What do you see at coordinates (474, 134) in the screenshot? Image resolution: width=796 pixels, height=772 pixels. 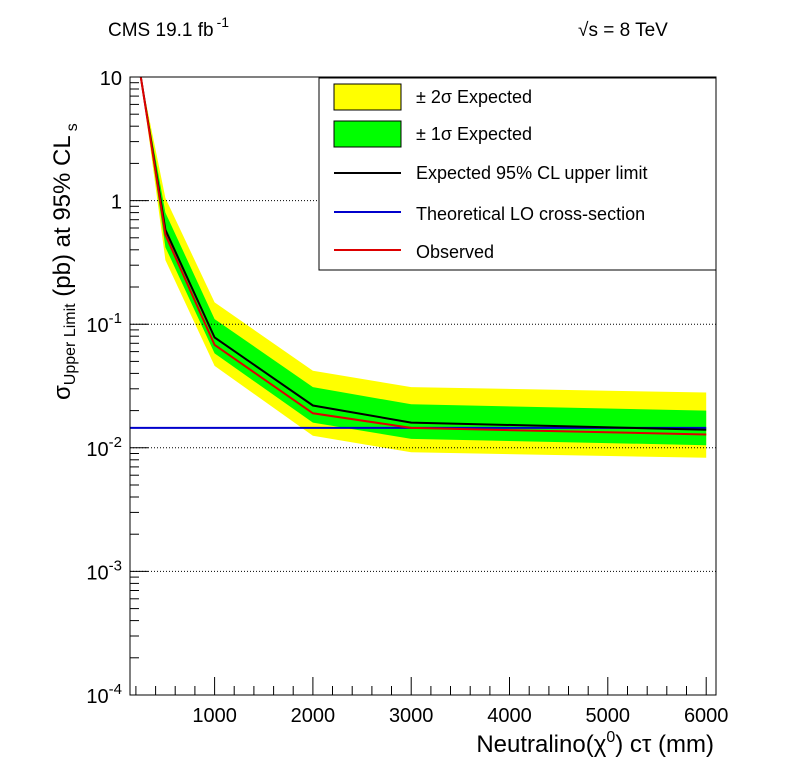 I see `legend-label-one-sigma: ± 1σ Expected` at bounding box center [474, 134].